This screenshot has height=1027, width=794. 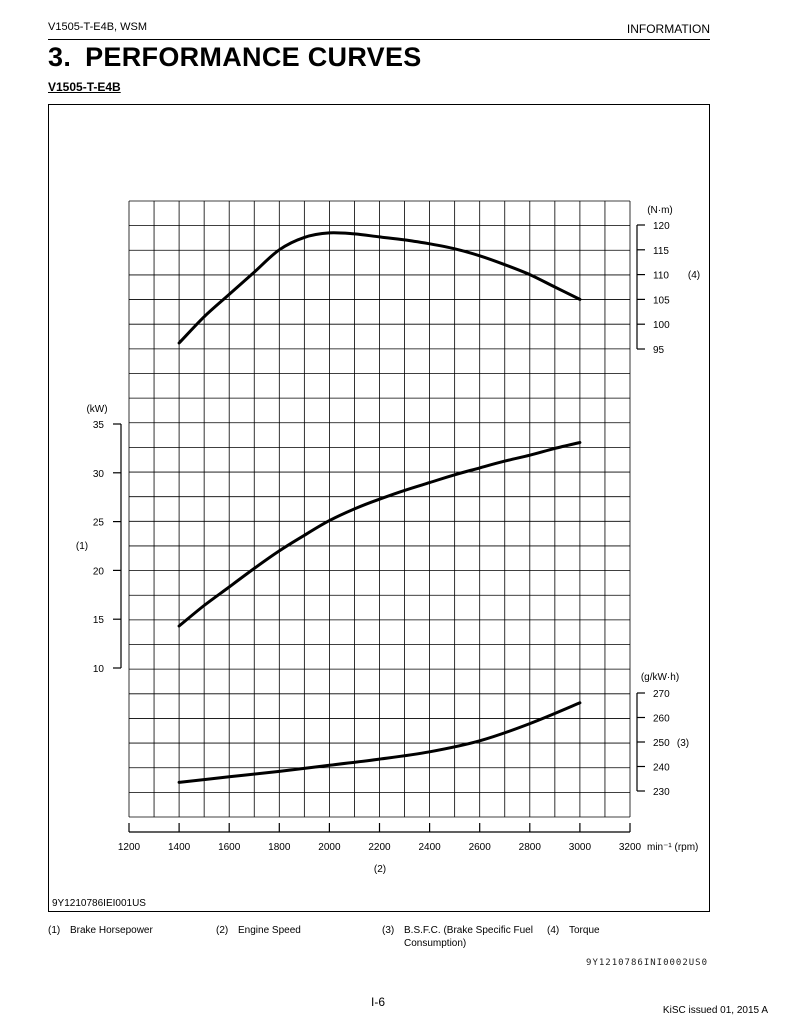 What do you see at coordinates (111, 930) in the screenshot?
I see `legend-label: Brake Horsepower` at bounding box center [111, 930].